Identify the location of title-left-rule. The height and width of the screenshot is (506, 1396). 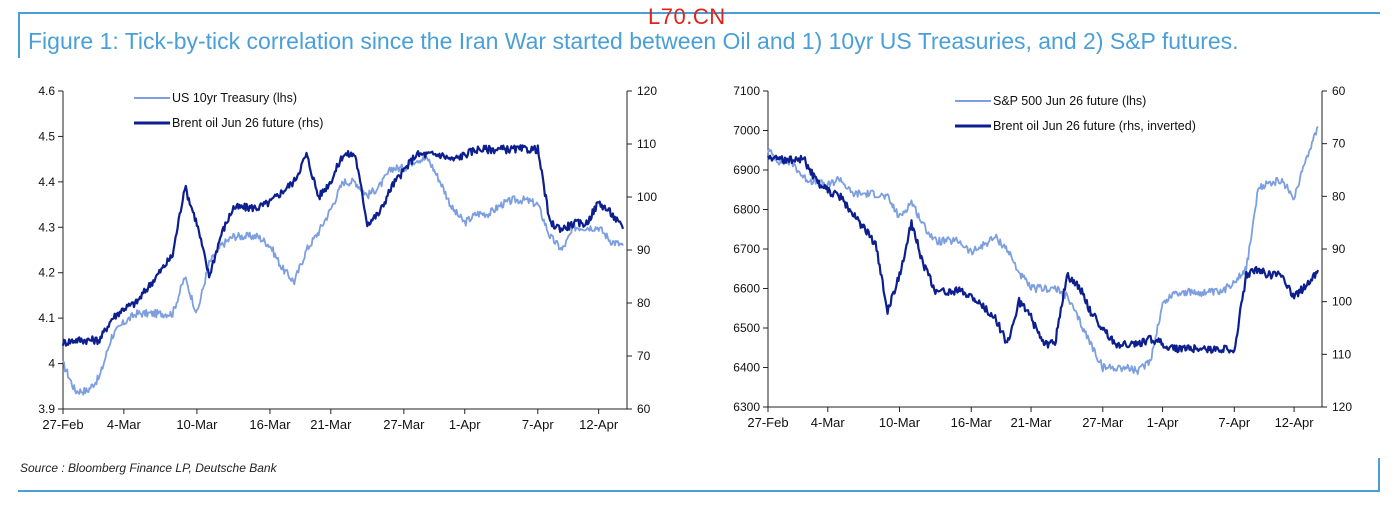
(19, 35).